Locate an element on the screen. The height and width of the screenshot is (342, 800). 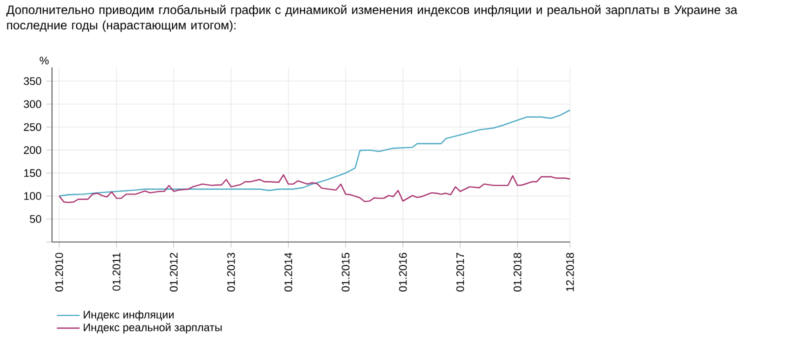
x-tick-label: 01.2011 is located at coordinates (116, 271).